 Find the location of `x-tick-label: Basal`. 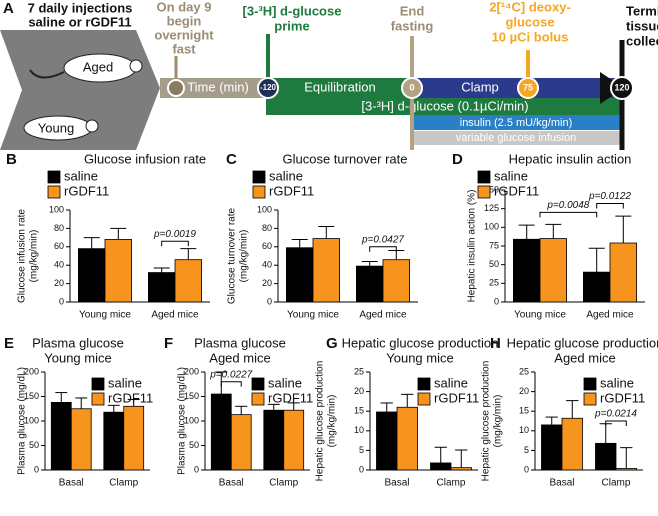

x-tick-label: Basal is located at coordinates (396, 483).